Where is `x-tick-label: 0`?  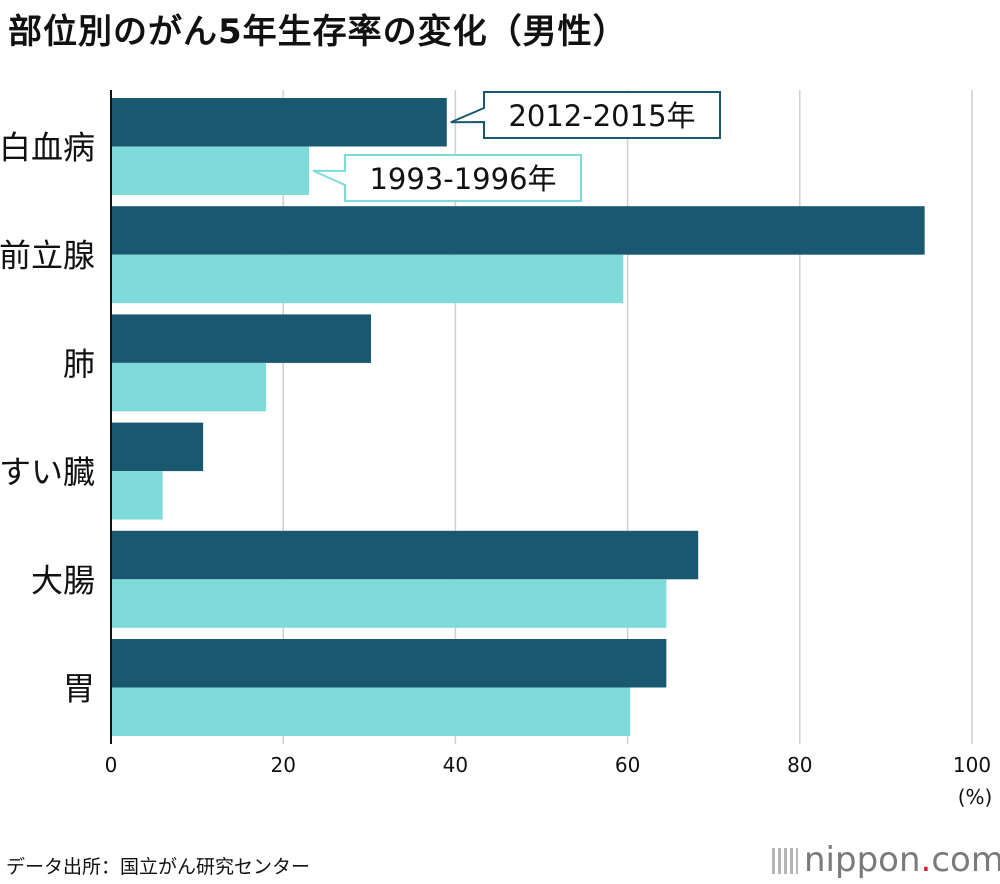 x-tick-label: 0 is located at coordinates (111, 765).